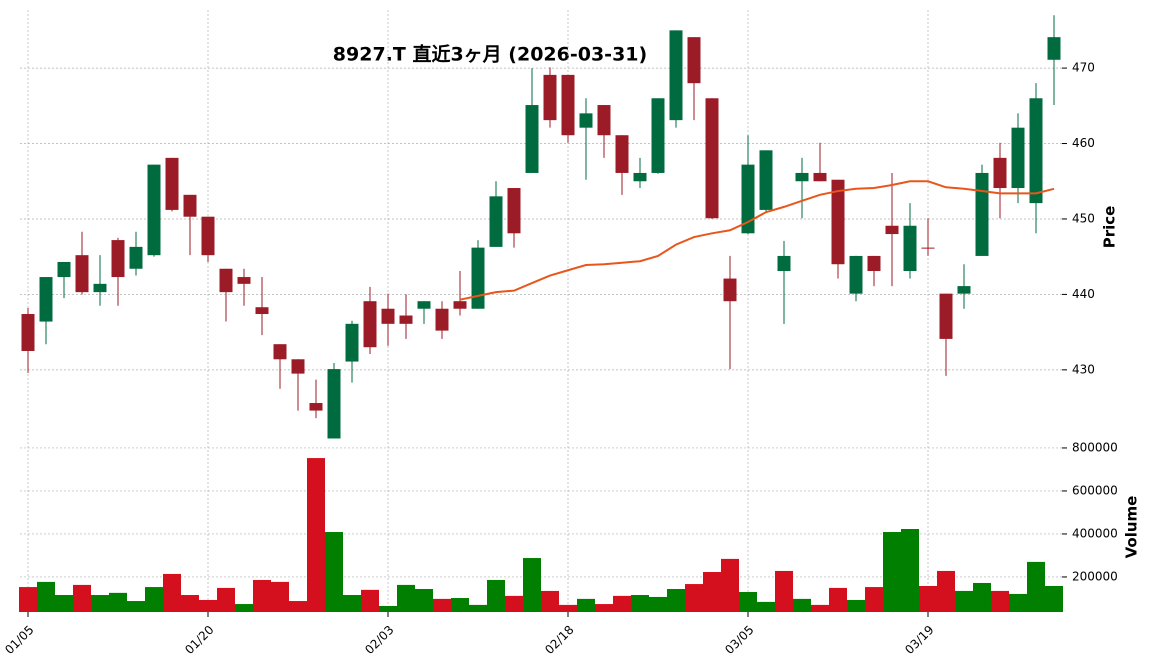 The height and width of the screenshot is (670, 1152). I want to click on x-tick-label: 03/19, so click(919, 640).